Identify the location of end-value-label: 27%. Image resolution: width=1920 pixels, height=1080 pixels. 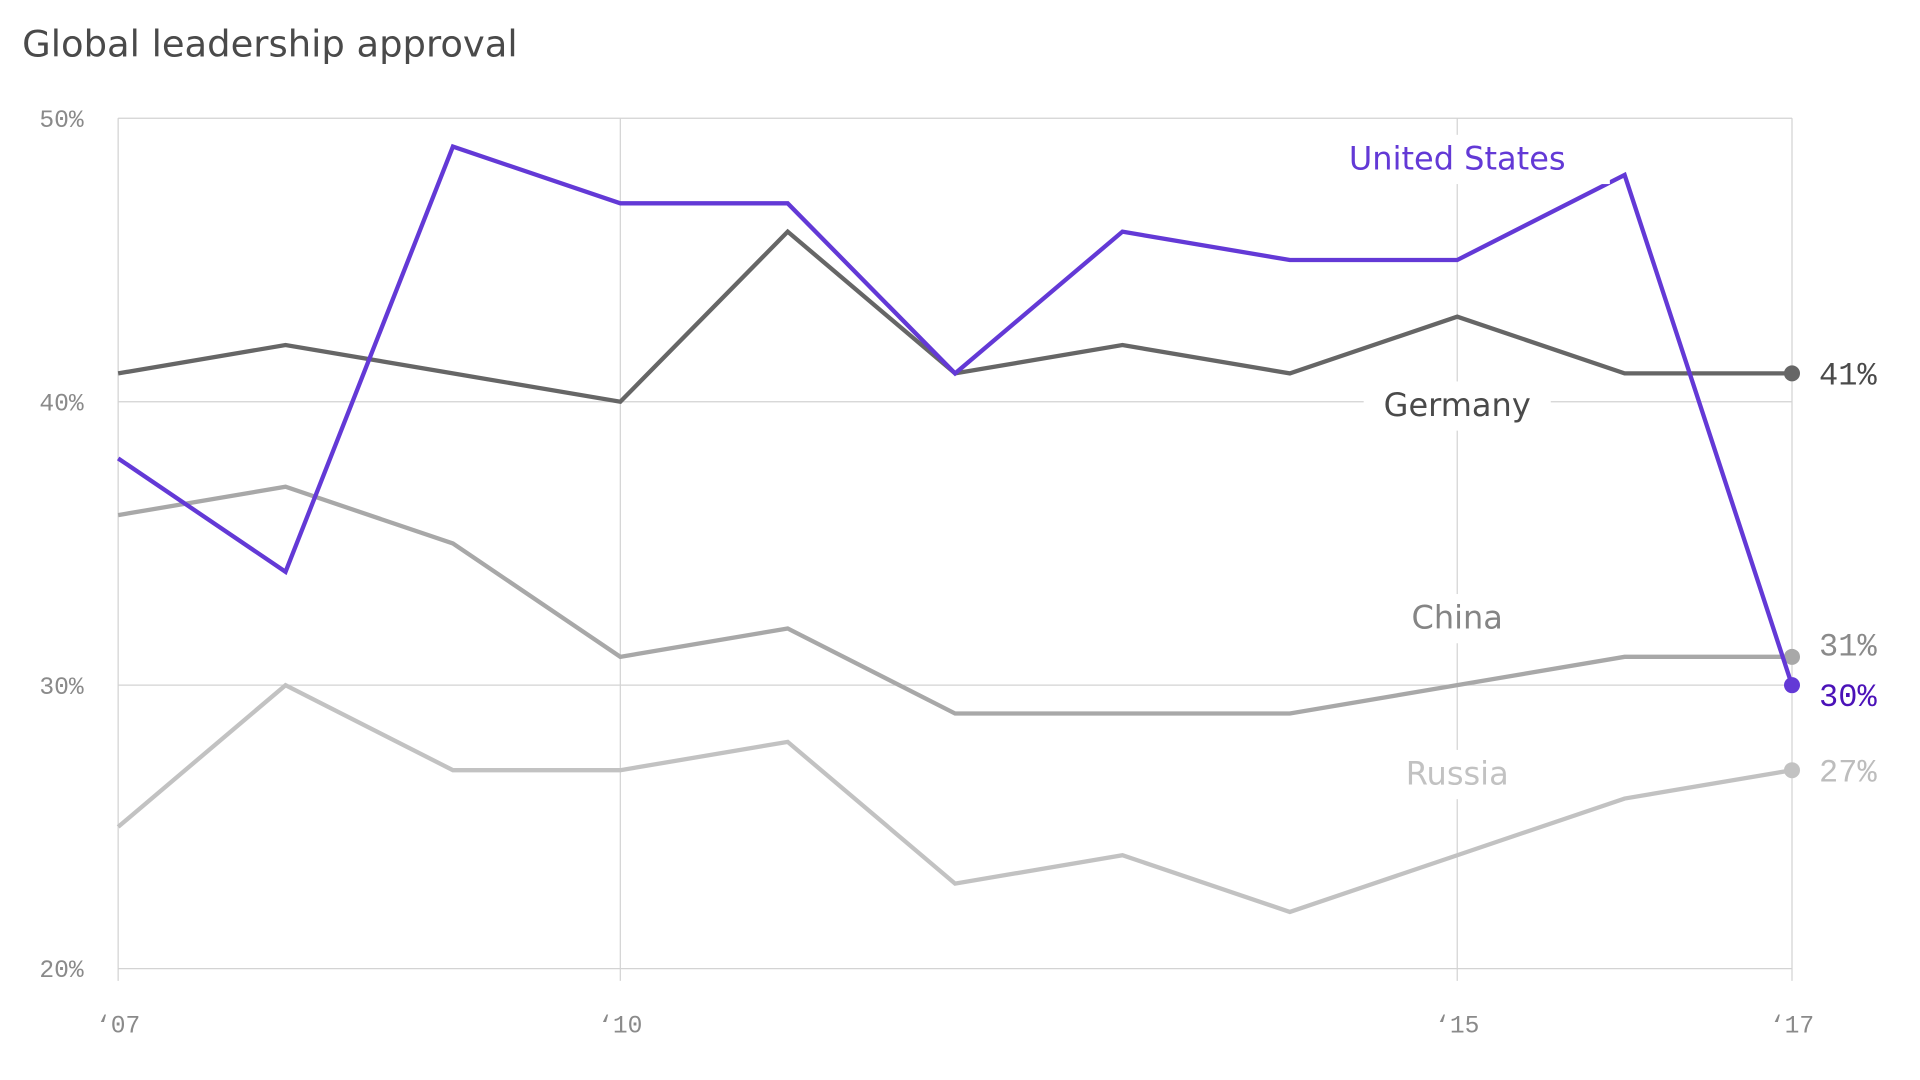
(1848, 772).